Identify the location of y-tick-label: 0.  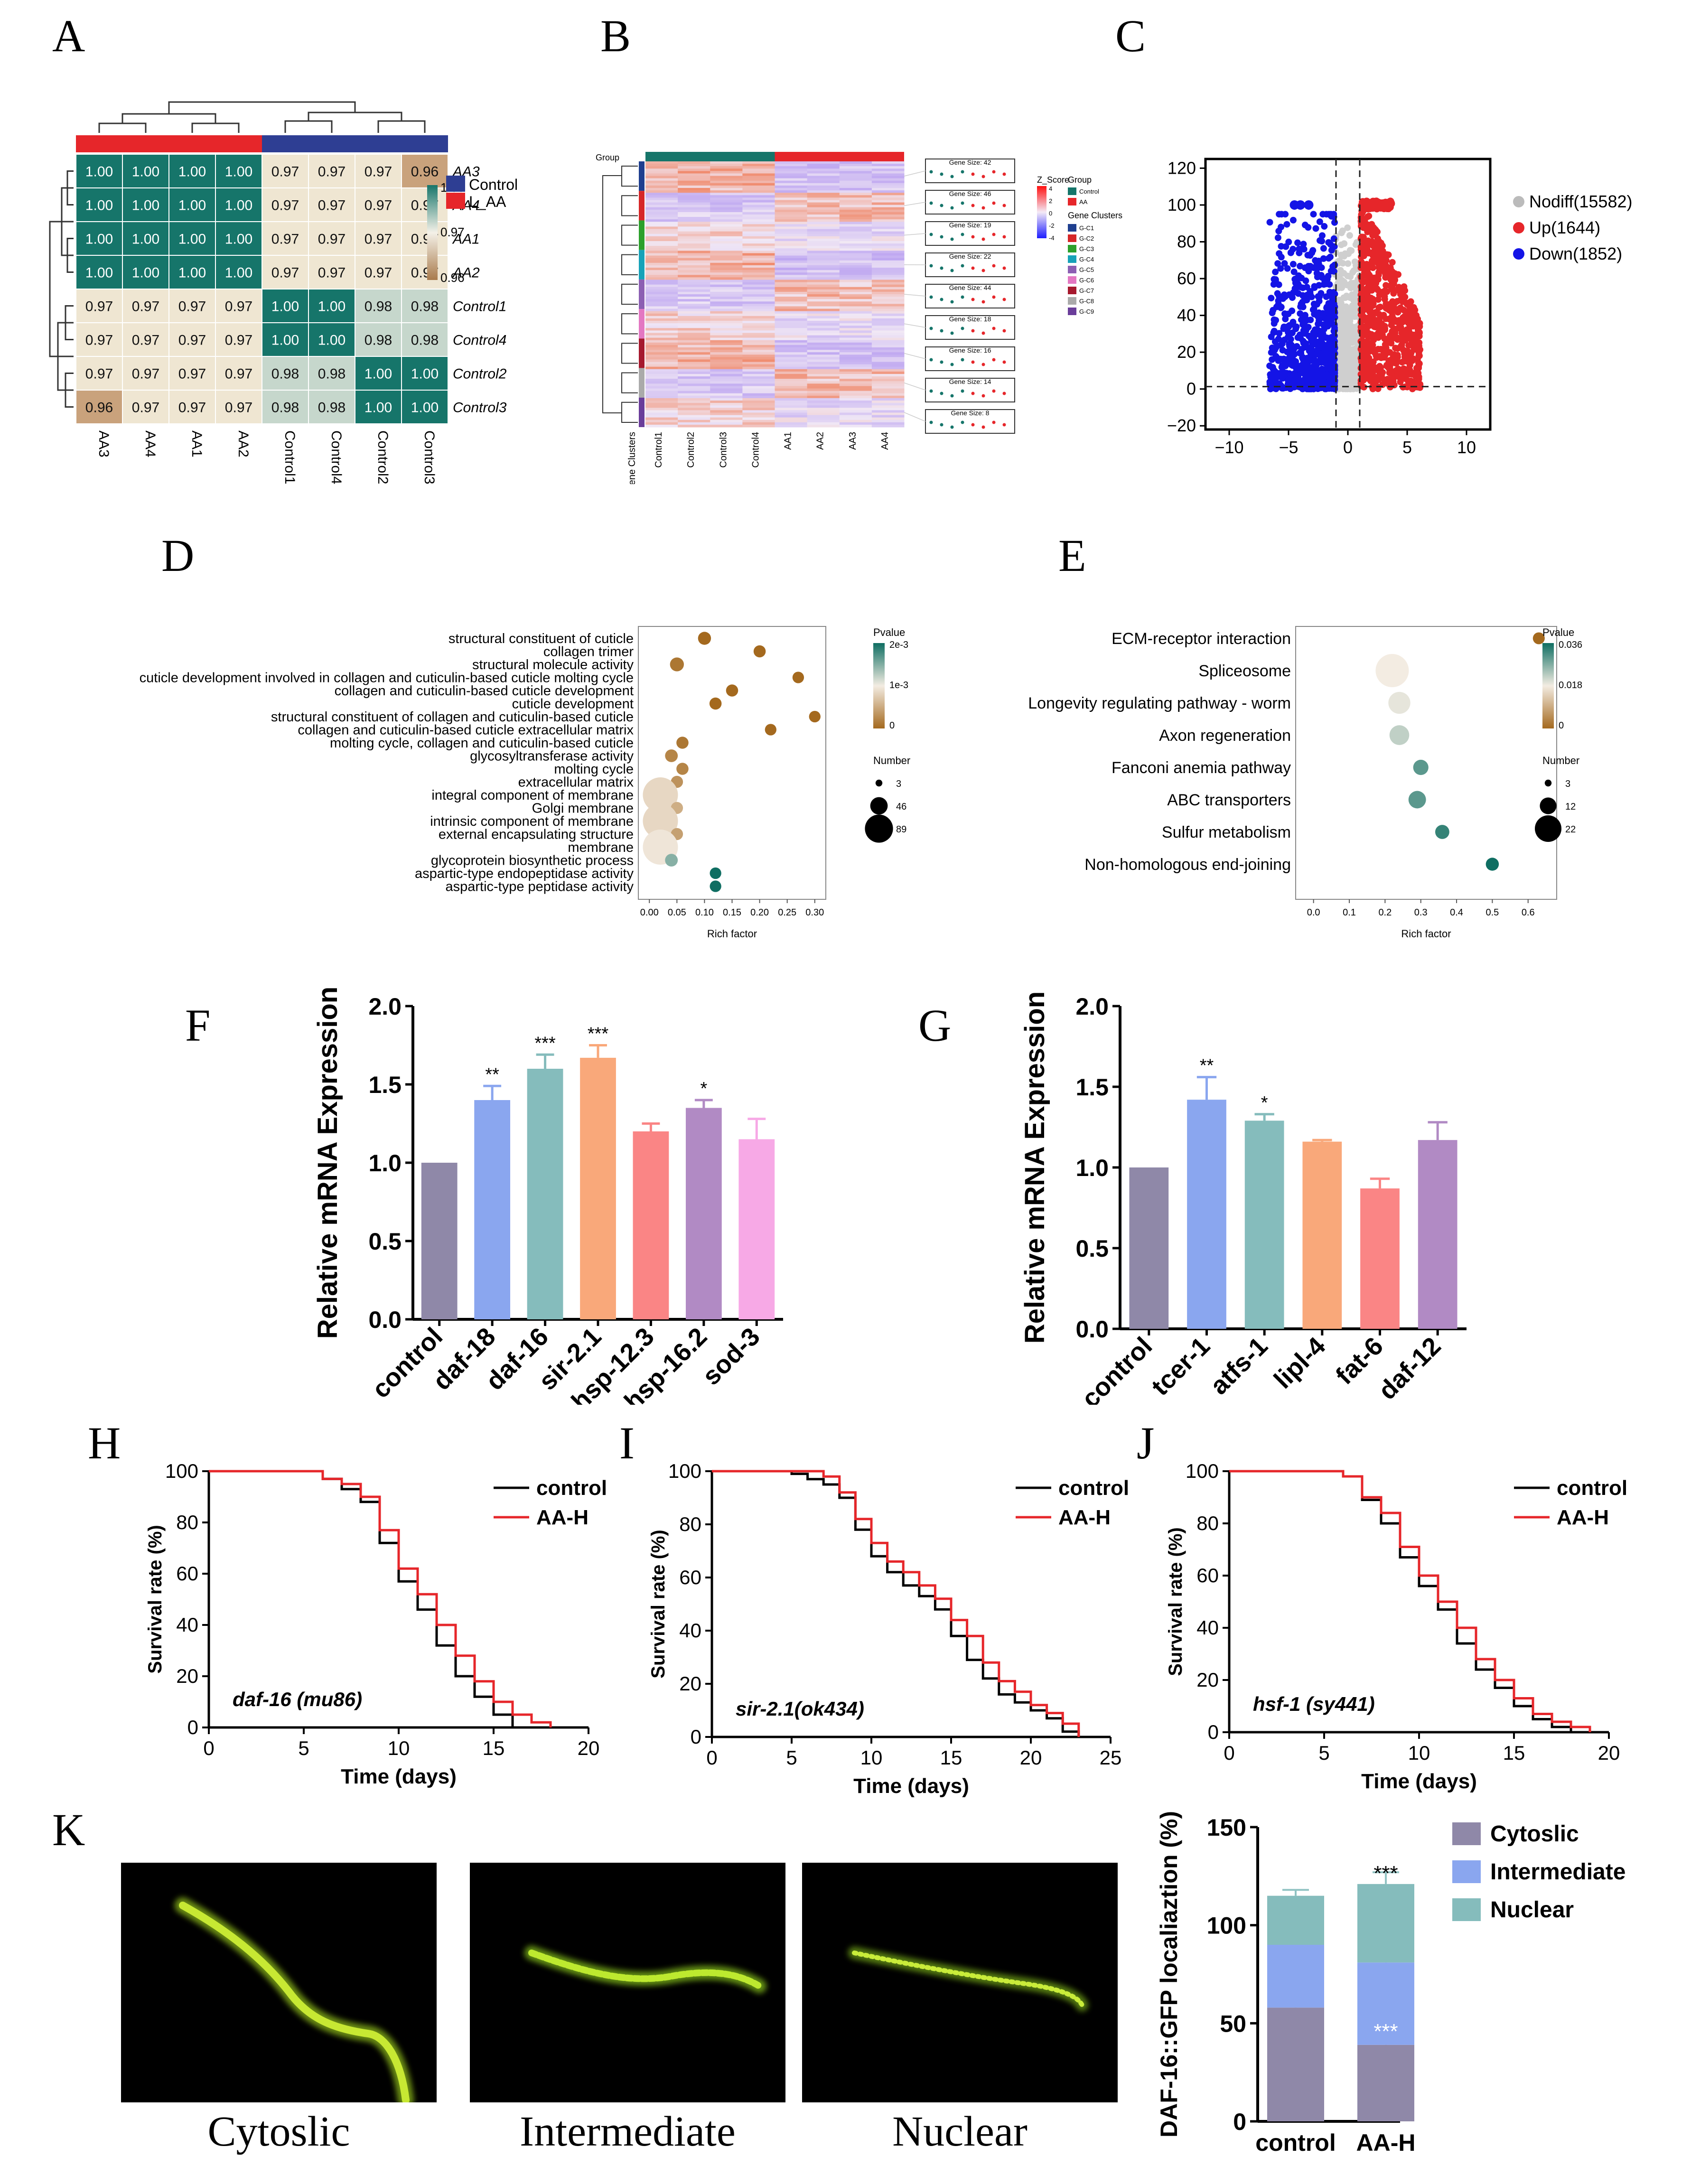
(696, 1737).